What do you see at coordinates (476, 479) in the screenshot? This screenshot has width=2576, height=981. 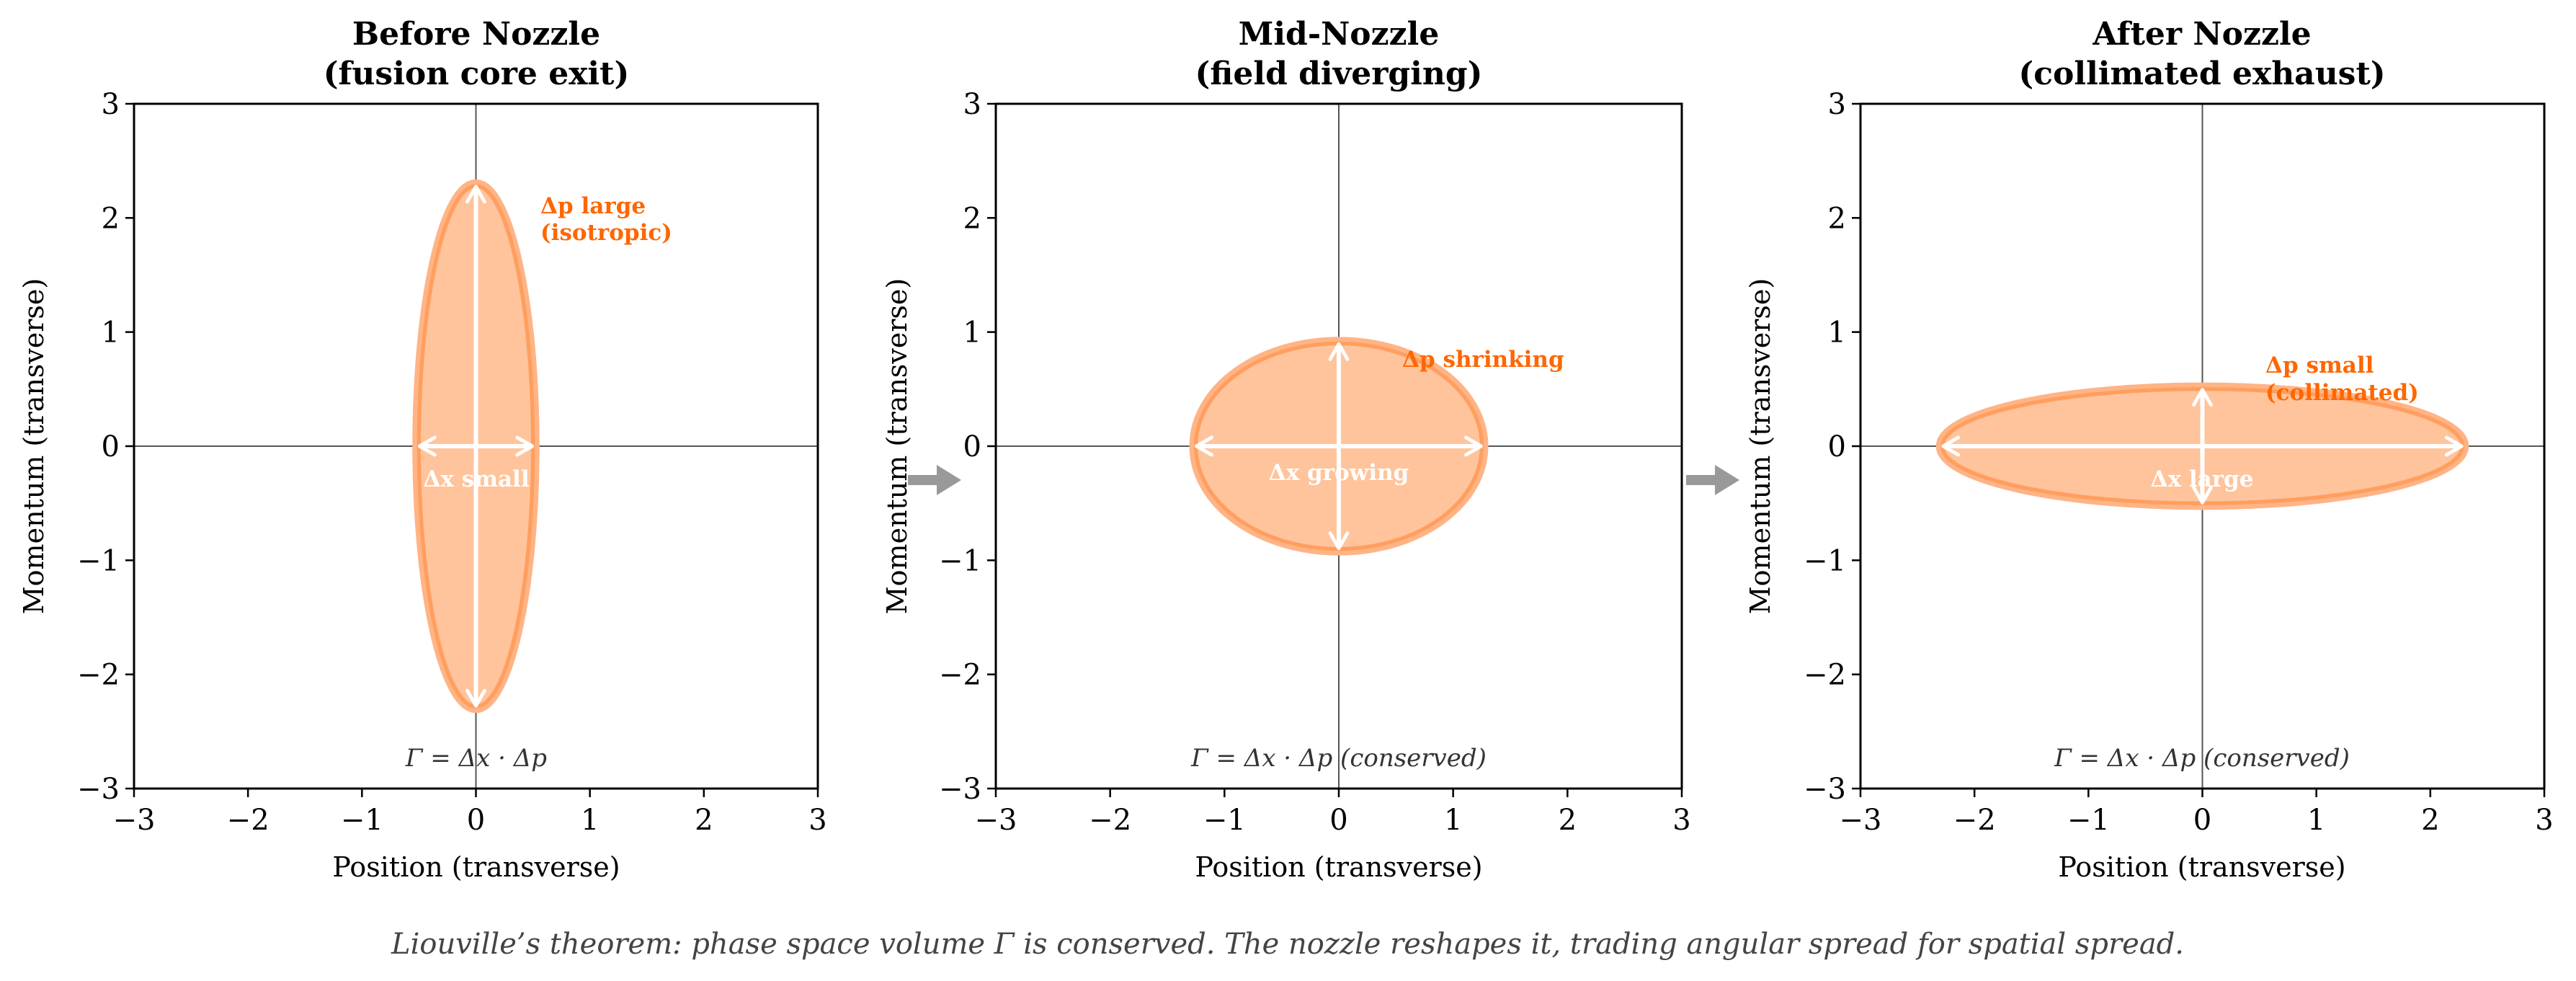 I see `dx-annotation: Δx small` at bounding box center [476, 479].